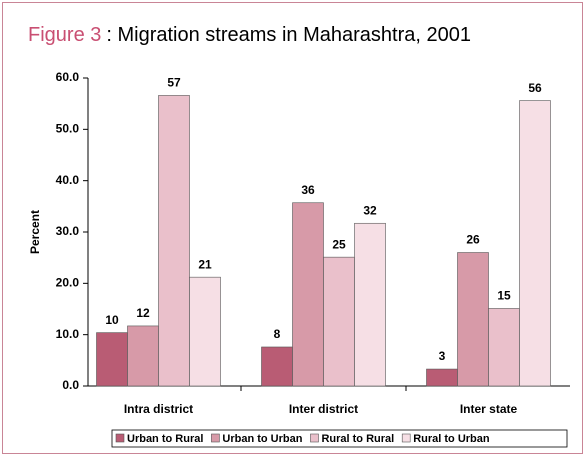  What do you see at coordinates (308, 190) in the screenshot?
I see `value-label: 36` at bounding box center [308, 190].